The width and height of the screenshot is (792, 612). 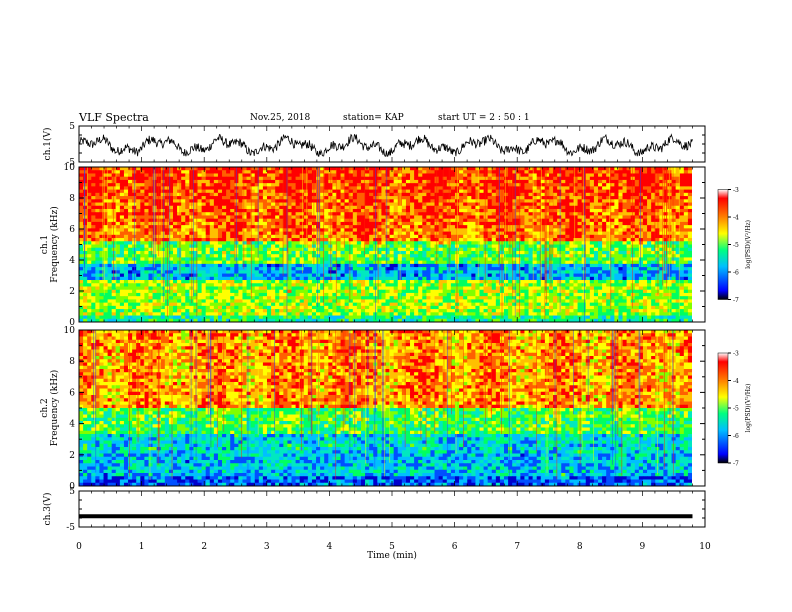 What do you see at coordinates (373, 118) in the screenshot?
I see `station-label: station= KAP` at bounding box center [373, 118].